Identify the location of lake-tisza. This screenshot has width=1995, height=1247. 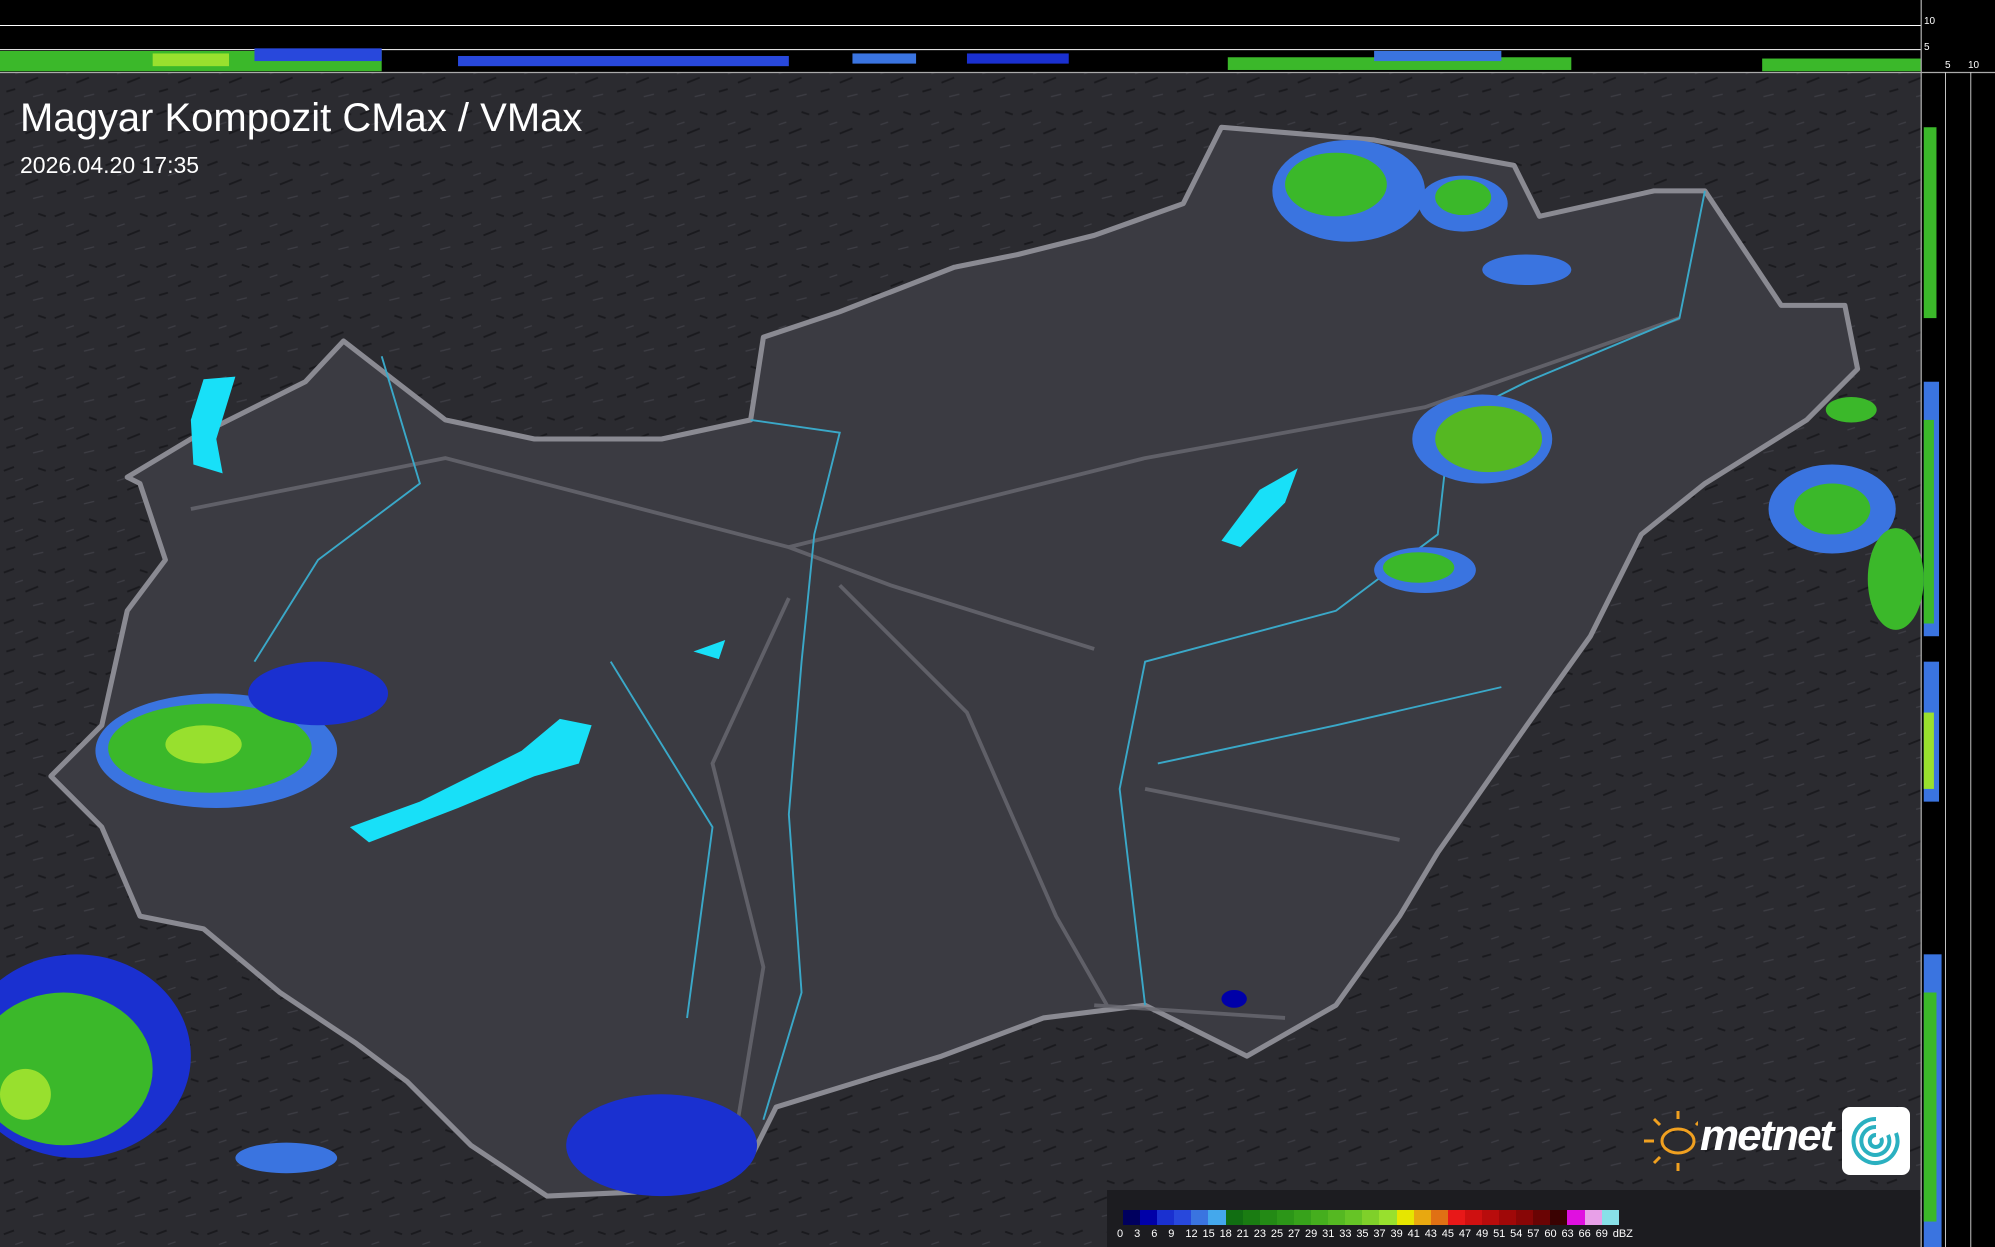
(1259, 508).